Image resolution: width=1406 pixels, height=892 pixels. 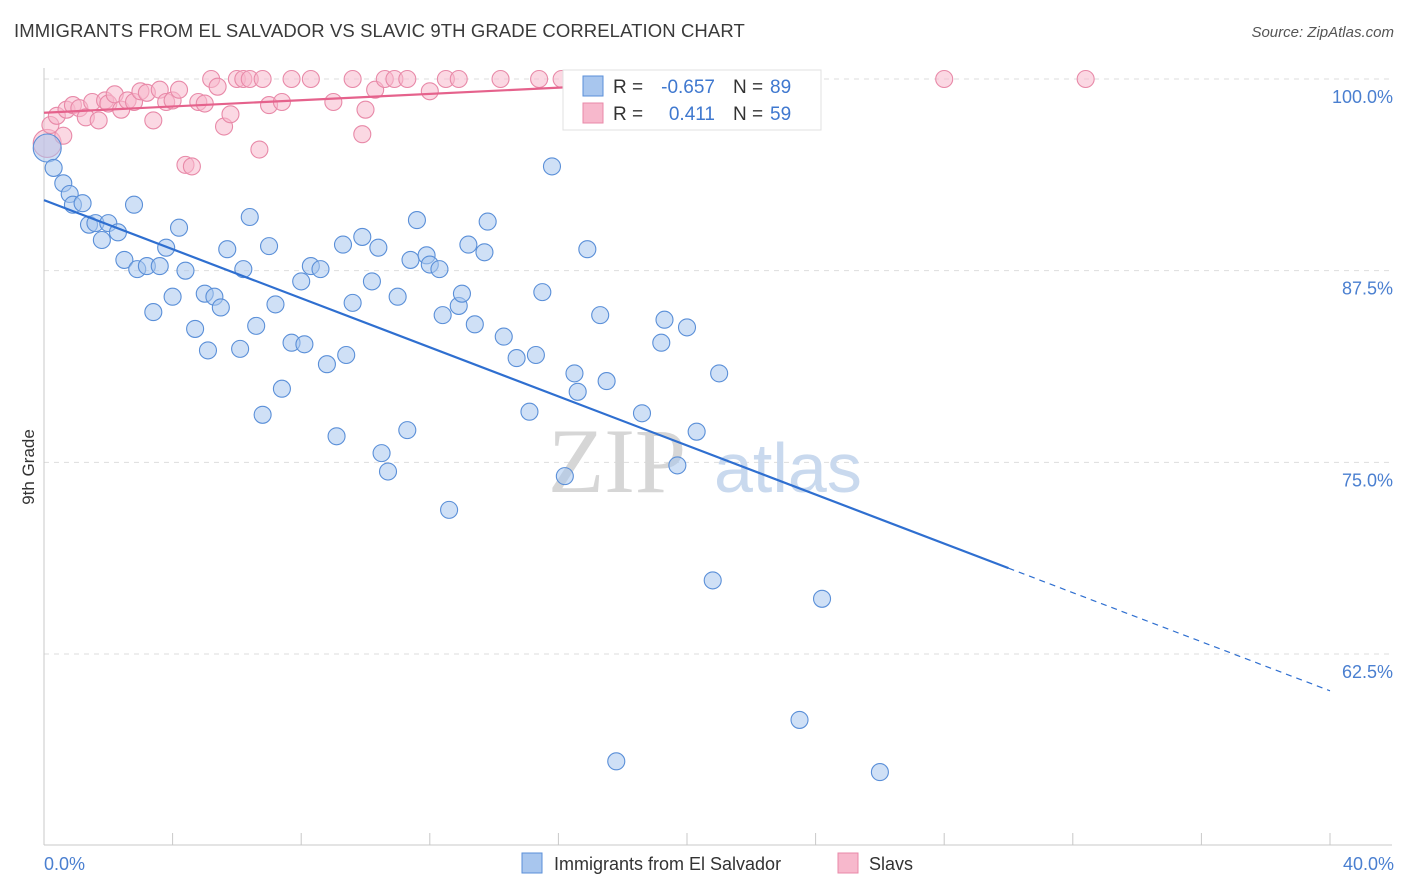 I want to click on trend-line-el-salvador-extension, so click(x=1169, y=629).